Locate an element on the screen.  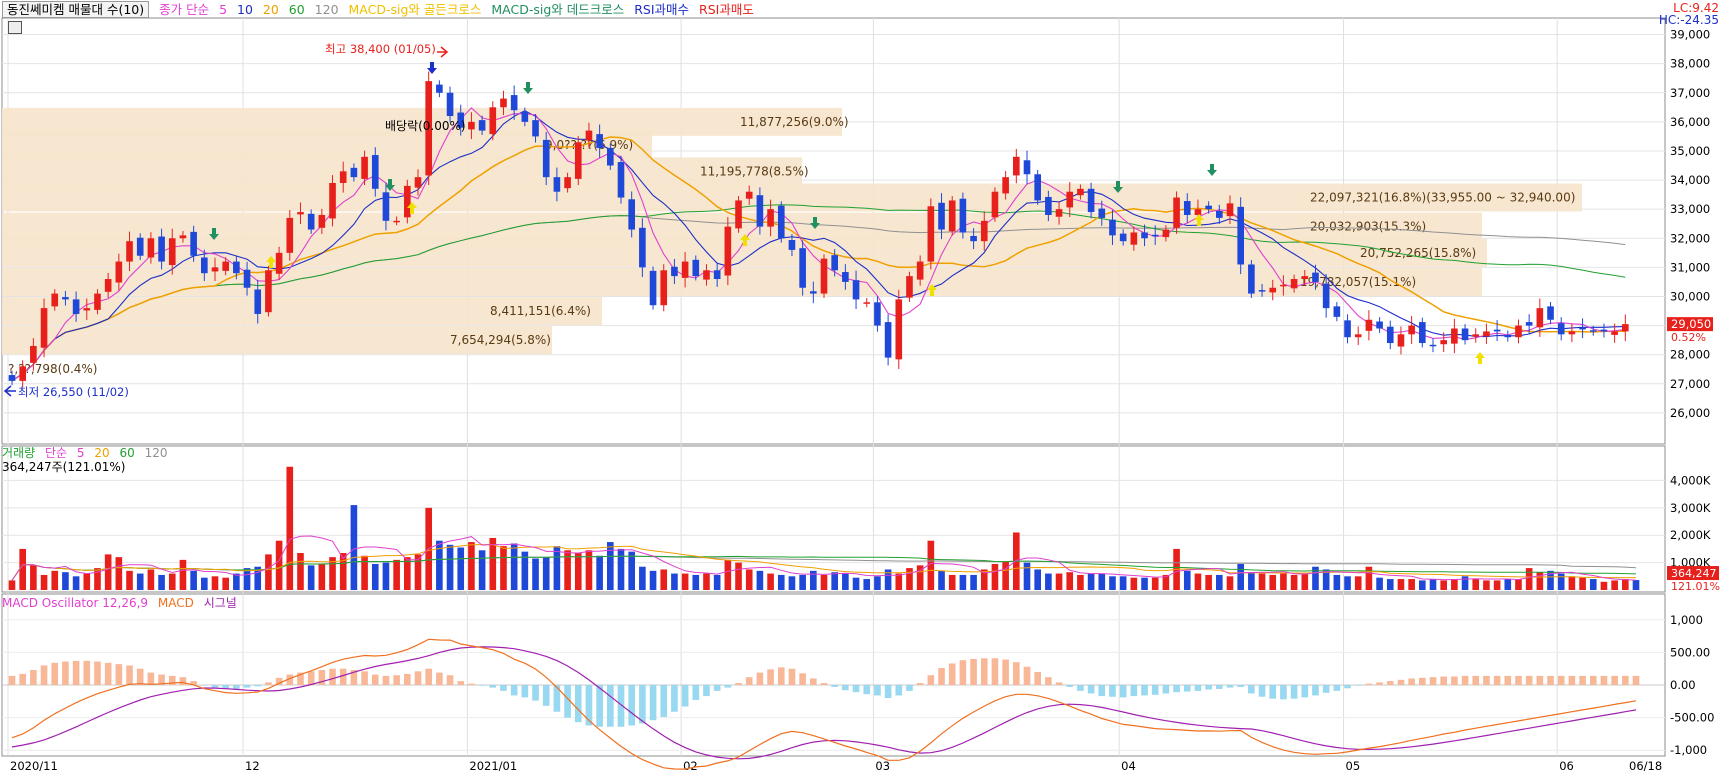
x-tick-label: 02 is located at coordinates (690, 766).